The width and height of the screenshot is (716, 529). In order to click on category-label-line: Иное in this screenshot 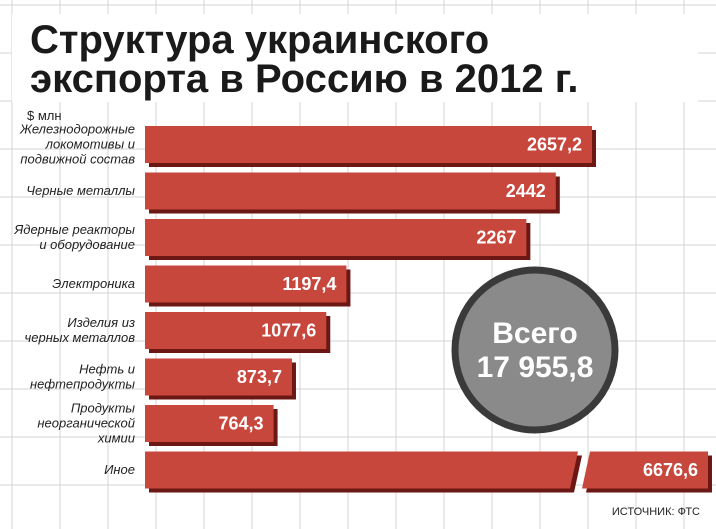, I will do `click(119, 469)`.